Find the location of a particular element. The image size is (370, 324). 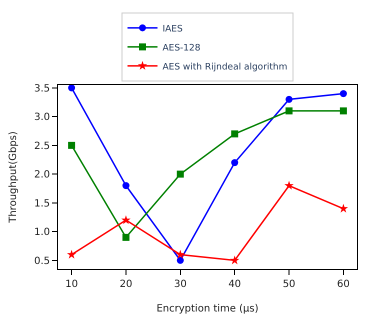

y-tick-label: 2.0 is located at coordinates (42, 175).